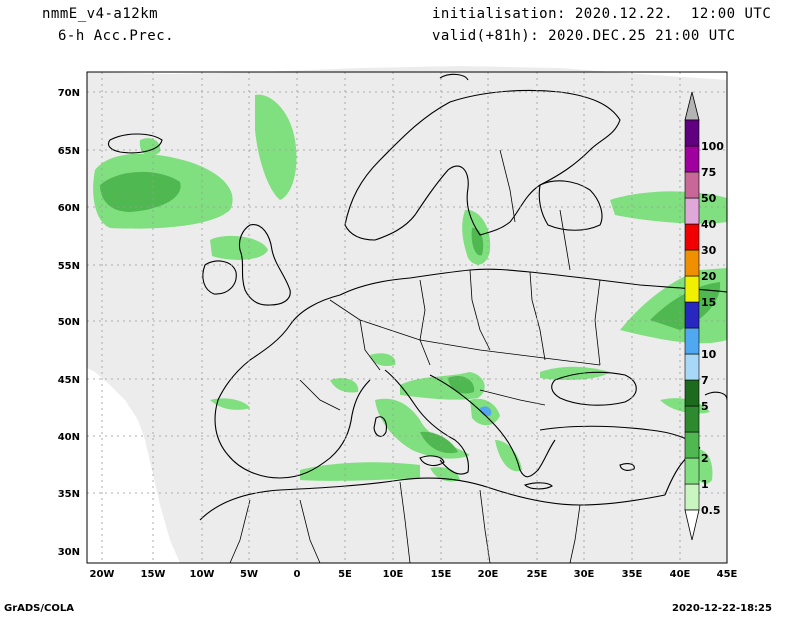 This screenshot has width=800, height=618. Describe the element at coordinates (704, 316) in the screenshot. I see `colorbar: 0.5 1 2 5 7 10 15 20 30 40 50 75 100` at that location.